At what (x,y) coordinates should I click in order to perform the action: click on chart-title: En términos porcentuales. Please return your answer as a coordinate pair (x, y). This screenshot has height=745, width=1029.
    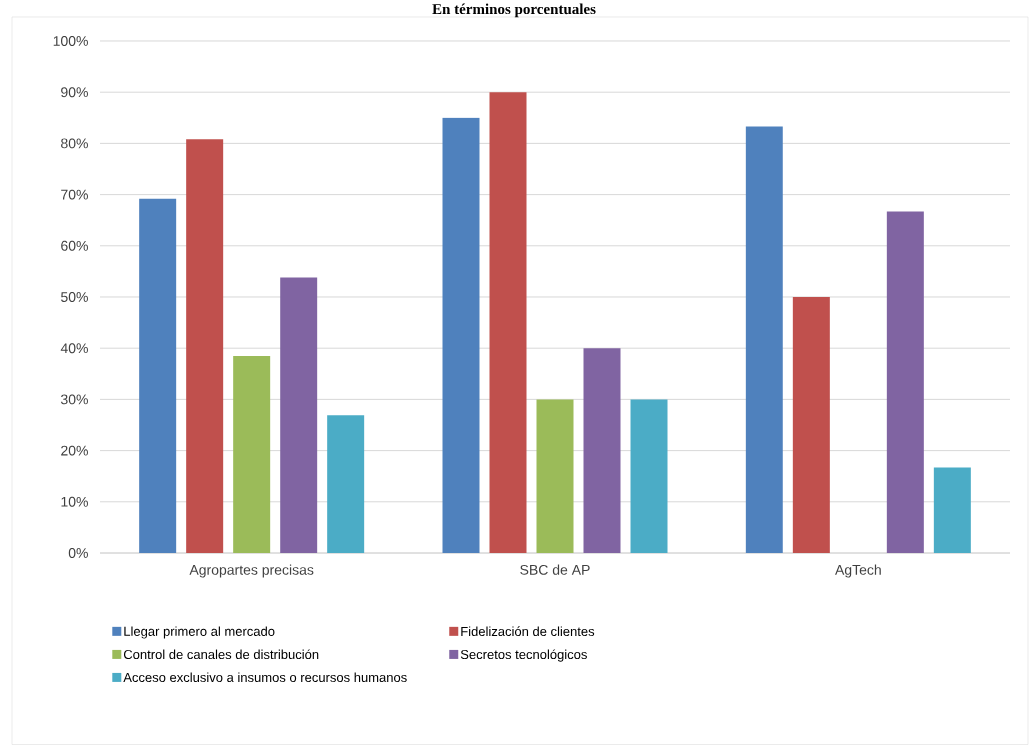
    Looking at the image, I should click on (514, 10).